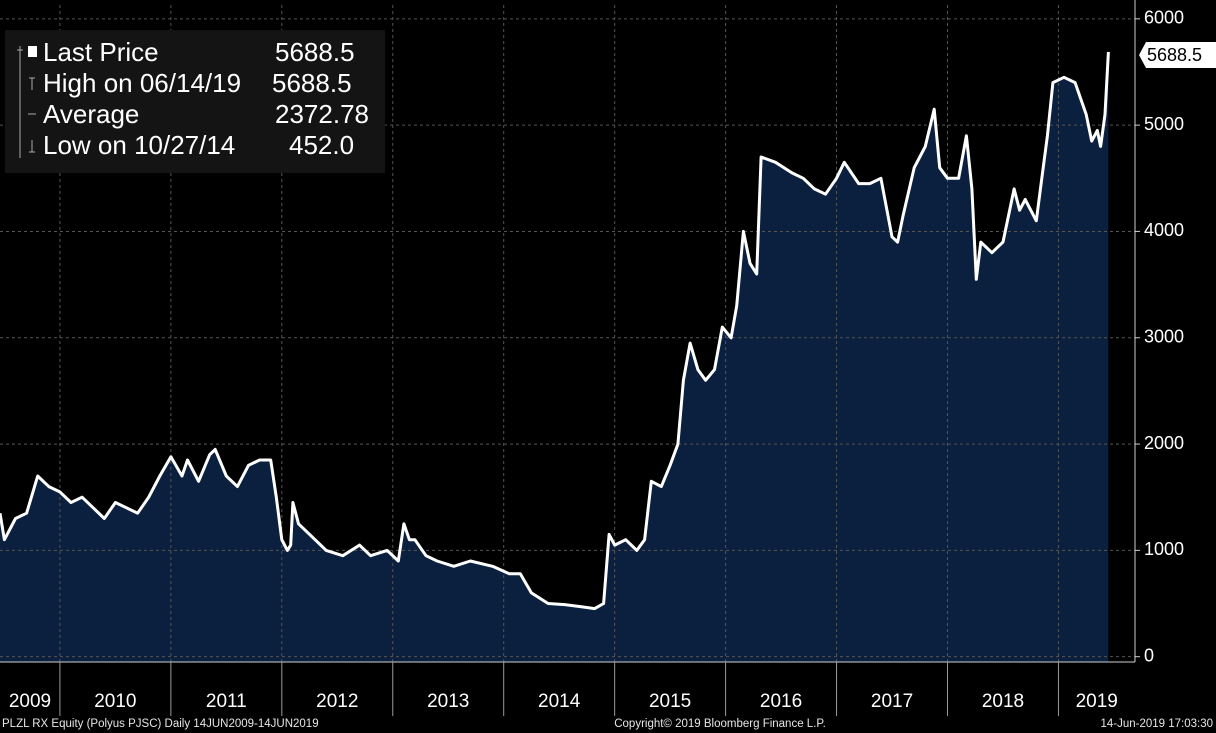 The image size is (1216, 733). Describe the element at coordinates (32, 51) in the screenshot. I see `legend-swatch` at that location.